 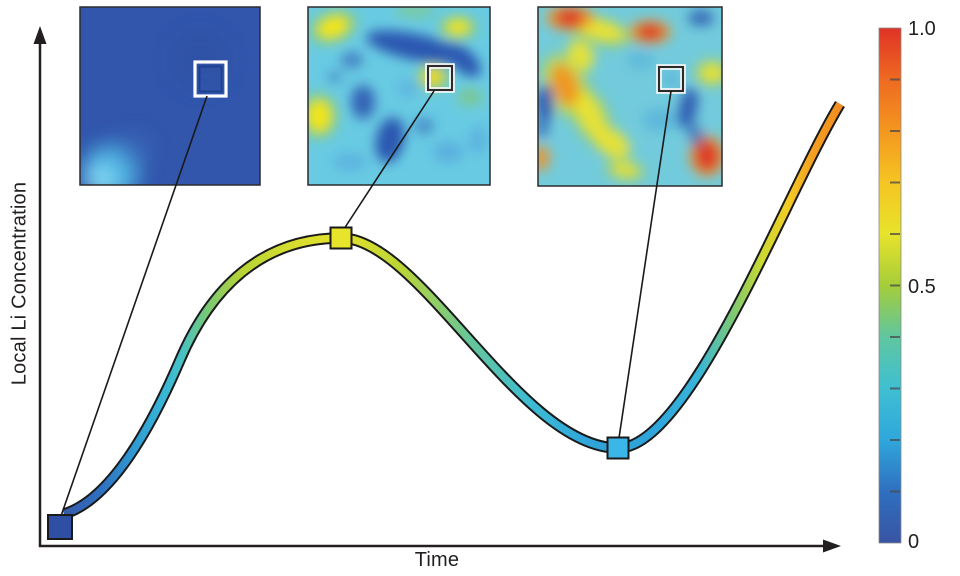 What do you see at coordinates (832, 546) in the screenshot?
I see `x-axis-arrowhead` at bounding box center [832, 546].